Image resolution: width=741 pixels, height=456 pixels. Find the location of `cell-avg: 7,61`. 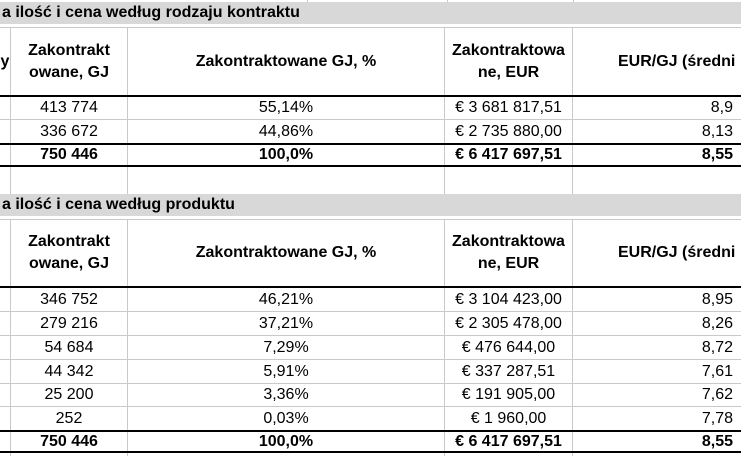

cell-avg: 7,61 is located at coordinates (717, 371).